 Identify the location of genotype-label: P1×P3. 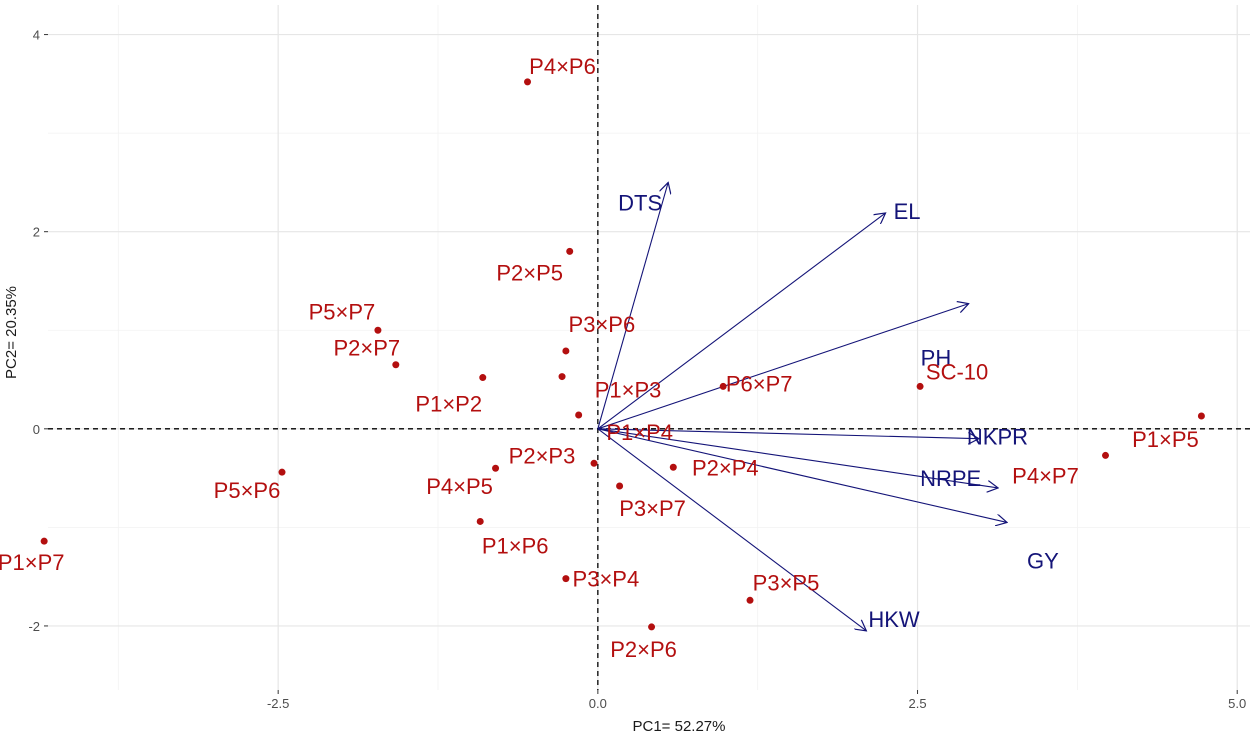
(628, 390).